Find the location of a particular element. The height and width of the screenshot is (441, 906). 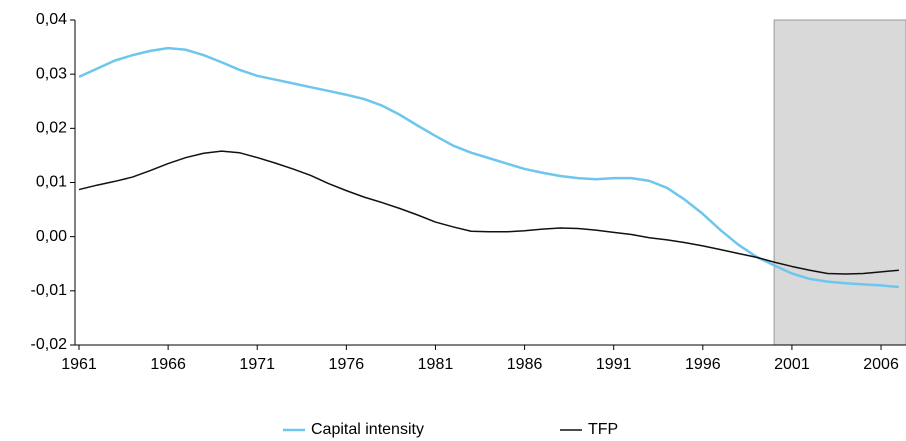

y-tick-label: 0,00 is located at coordinates (51, 236).